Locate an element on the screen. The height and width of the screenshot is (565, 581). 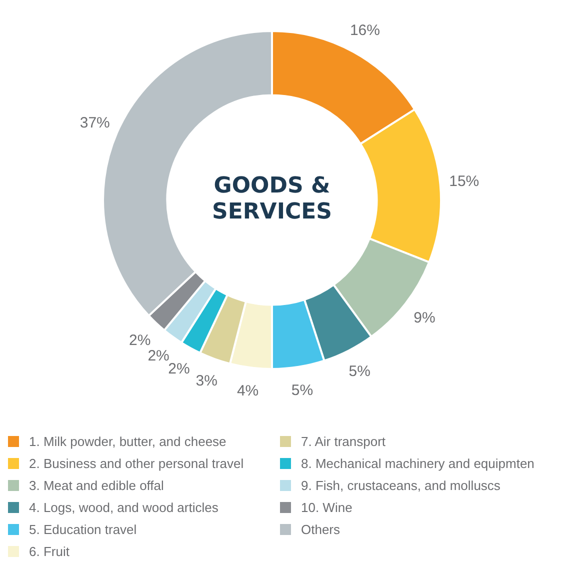
legend-label: 4. Logs, wood, and wood articles is located at coordinates (123, 507).